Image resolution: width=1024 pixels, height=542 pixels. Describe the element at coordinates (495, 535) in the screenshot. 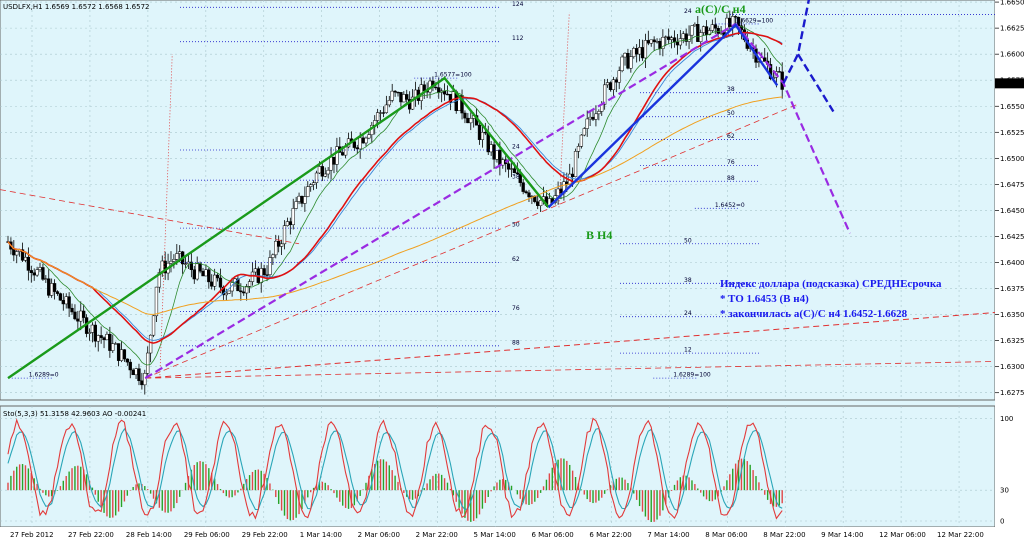

I see `x-tick-label: 5 Mar 14:00` at that location.